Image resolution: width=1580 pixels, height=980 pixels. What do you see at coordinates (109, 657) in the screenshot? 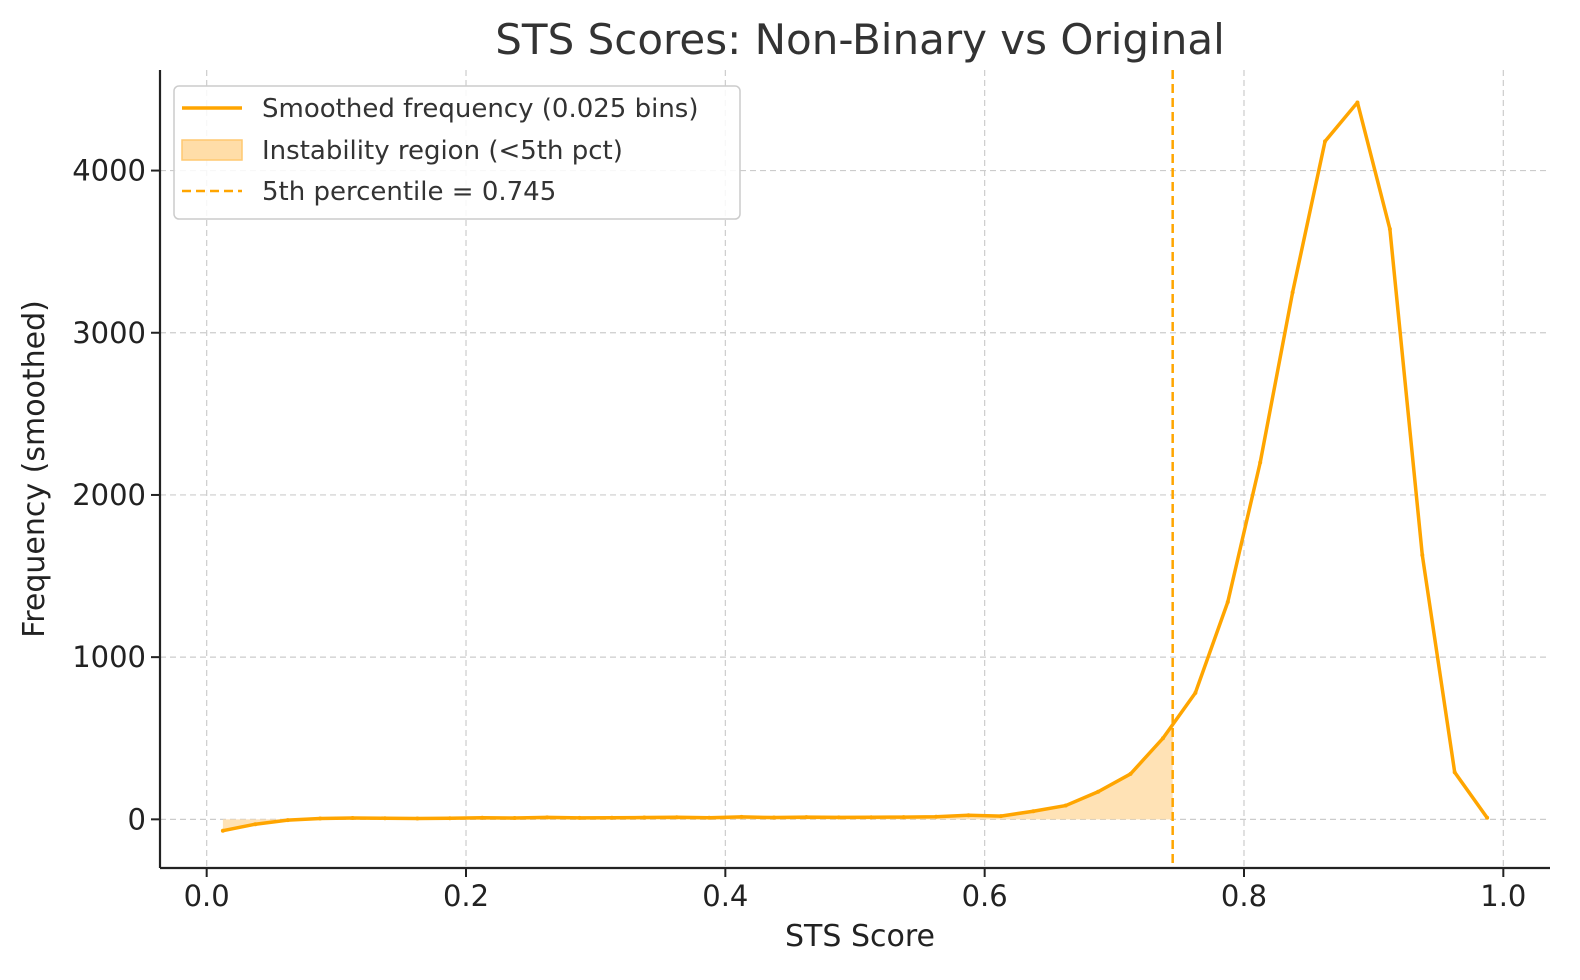
I see `y-tick-label-1: 1000` at bounding box center [109, 657].